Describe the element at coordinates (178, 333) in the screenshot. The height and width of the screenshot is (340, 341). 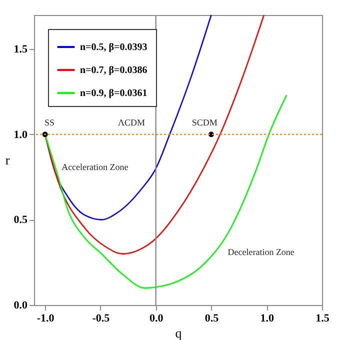
I see `x-axis-title: q` at that location.